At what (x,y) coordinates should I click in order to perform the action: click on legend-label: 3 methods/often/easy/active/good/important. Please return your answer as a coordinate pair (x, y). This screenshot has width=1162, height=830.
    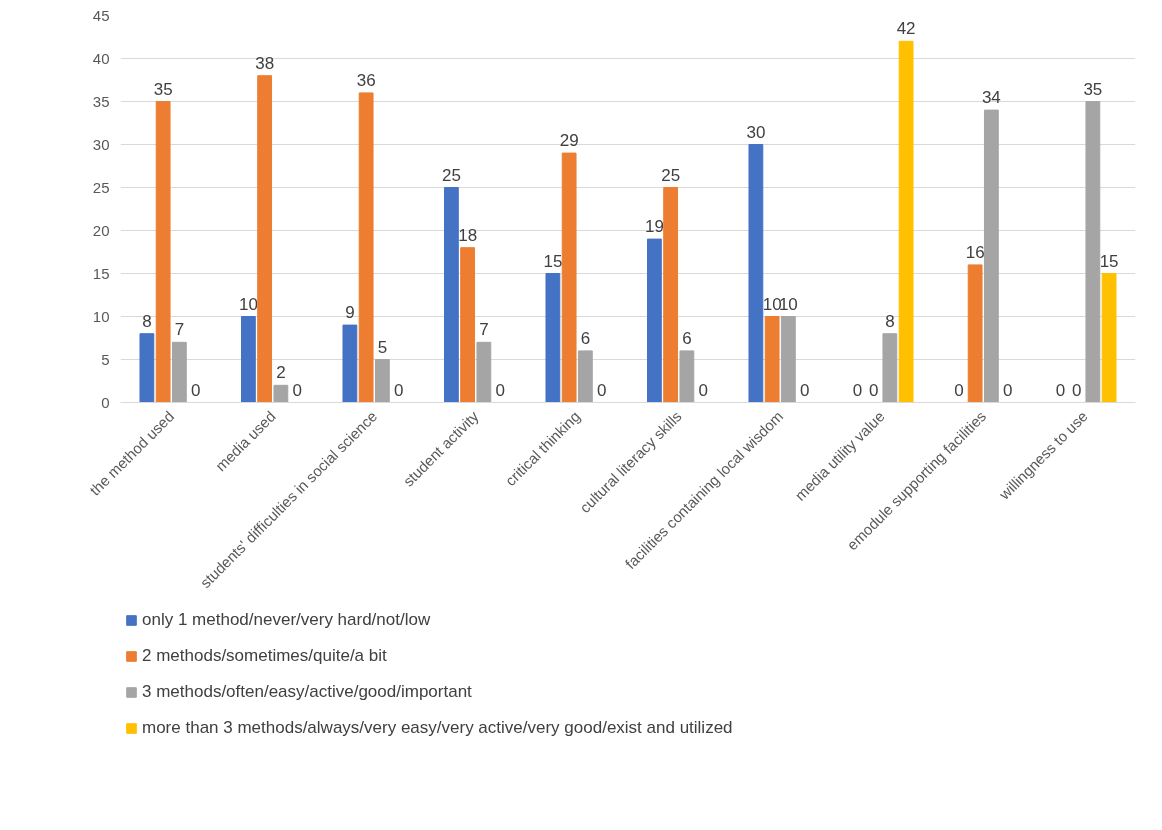
    Looking at the image, I should click on (307, 692).